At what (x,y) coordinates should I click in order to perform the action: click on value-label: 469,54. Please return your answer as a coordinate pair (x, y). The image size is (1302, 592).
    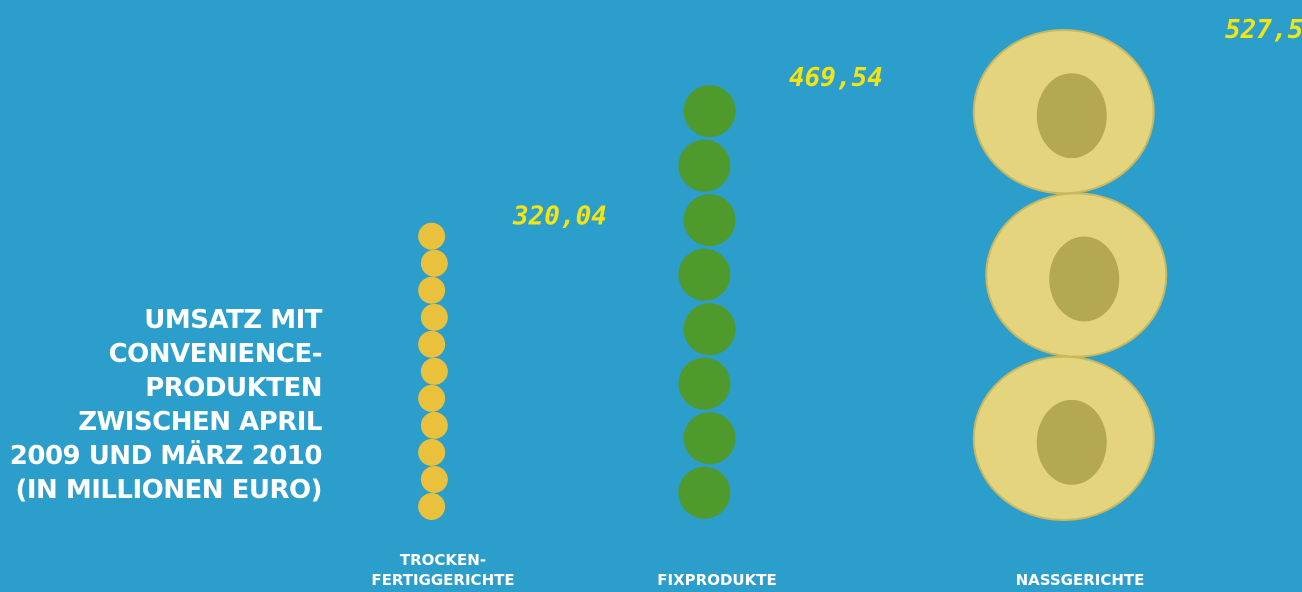
    Looking at the image, I should click on (836, 78).